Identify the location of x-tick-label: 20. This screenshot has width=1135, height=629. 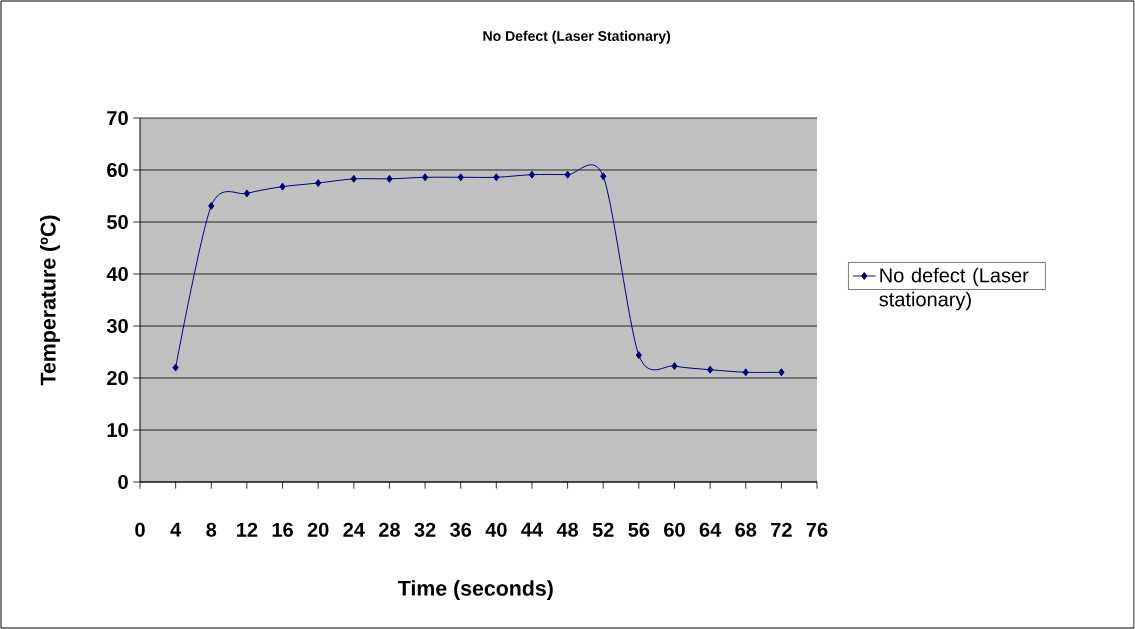
(318, 529).